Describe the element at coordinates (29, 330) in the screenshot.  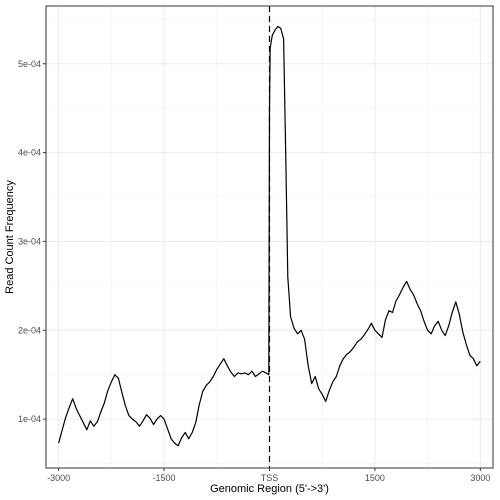
I see `y-tick-label: 2e-04` at that location.